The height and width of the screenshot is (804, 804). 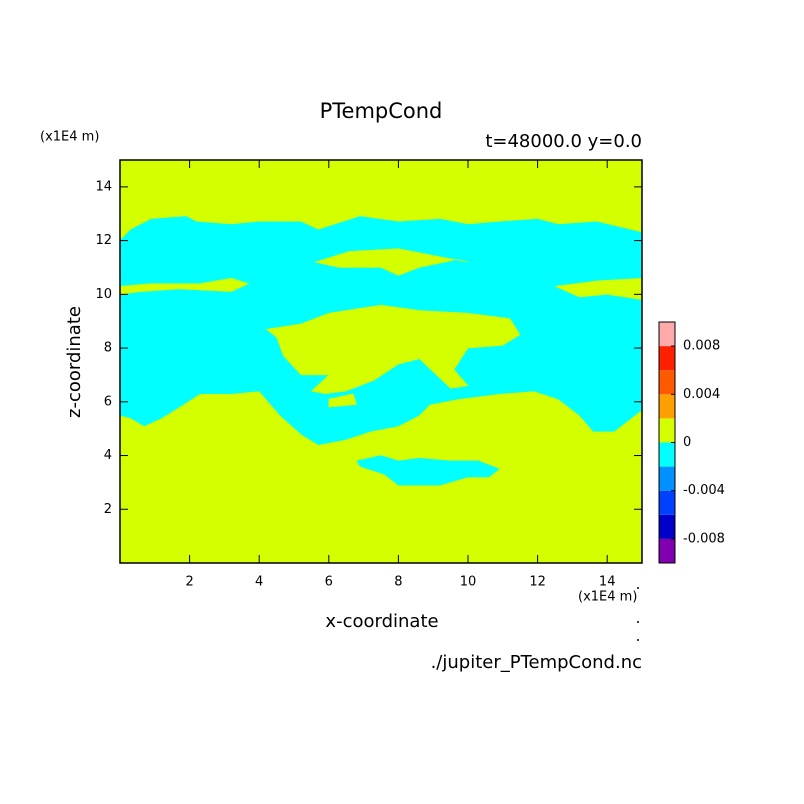 What do you see at coordinates (701, 394) in the screenshot?
I see `colorbar-tick-label: 0.004` at bounding box center [701, 394].